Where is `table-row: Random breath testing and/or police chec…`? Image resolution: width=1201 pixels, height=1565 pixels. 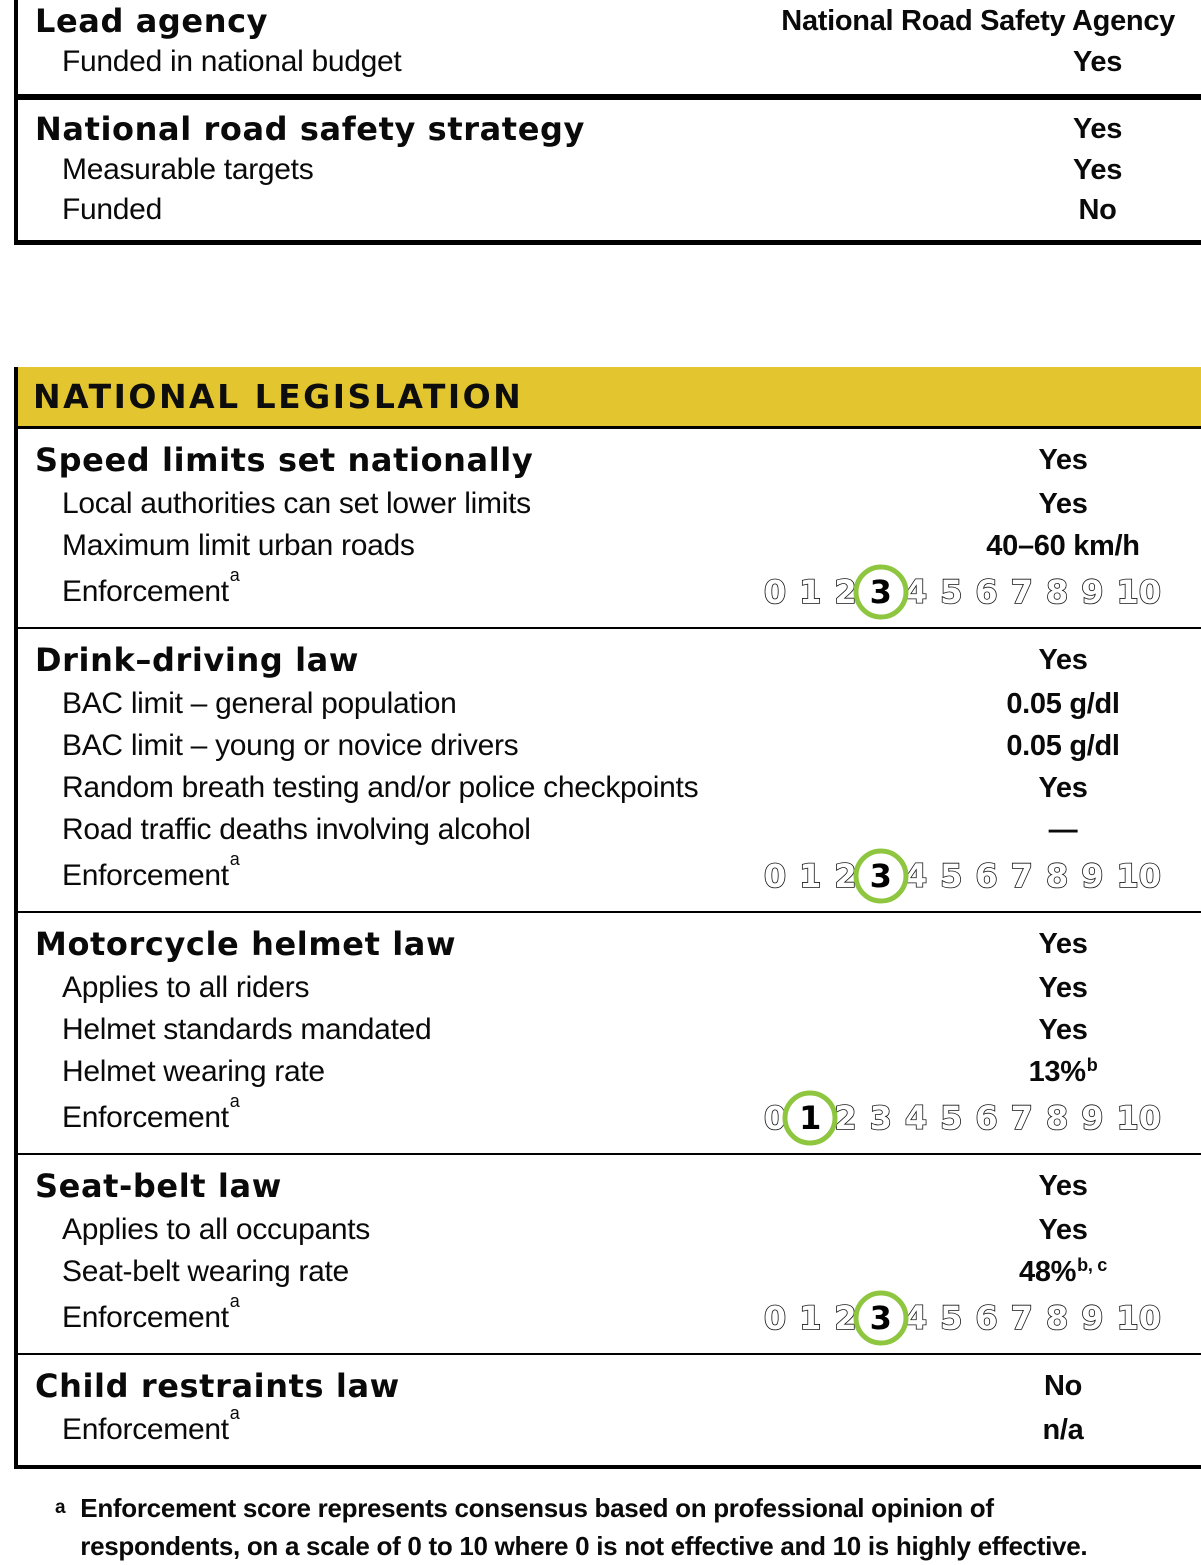 table-row: Random breath testing and/or police chec… is located at coordinates (609, 788).